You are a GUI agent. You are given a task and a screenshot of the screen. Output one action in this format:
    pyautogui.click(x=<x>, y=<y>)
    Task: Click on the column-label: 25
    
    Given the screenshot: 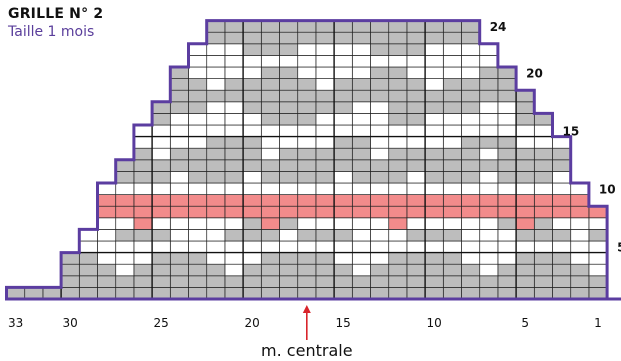 What is the action you would take?
    pyautogui.click(x=161, y=323)
    